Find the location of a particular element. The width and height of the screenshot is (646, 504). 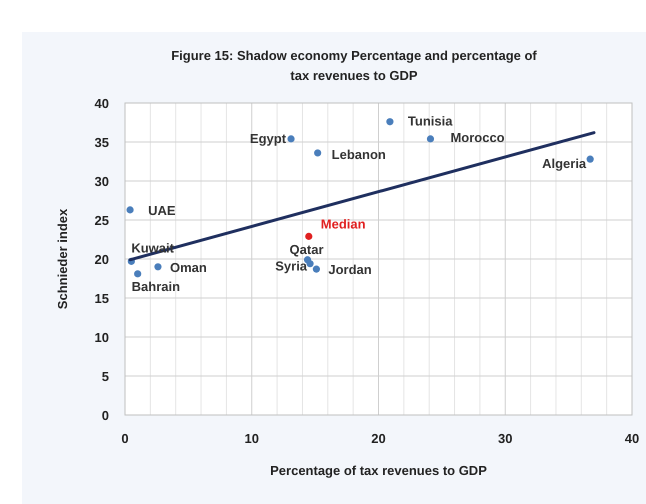

y-tick-label: 20 is located at coordinates (101, 259).